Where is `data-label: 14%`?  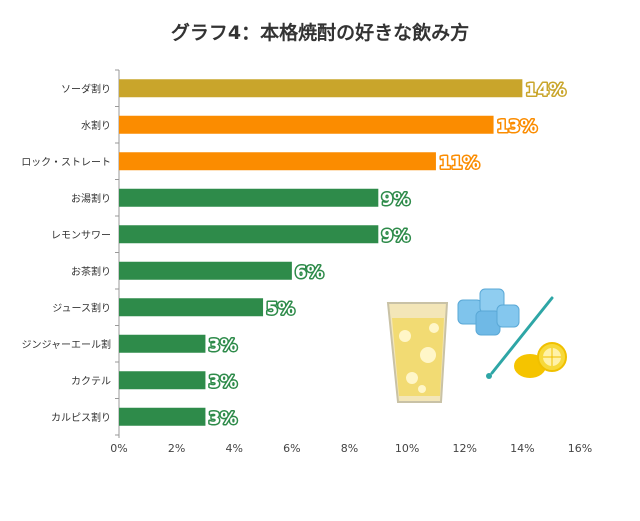 data-label: 14% is located at coordinates (545, 90).